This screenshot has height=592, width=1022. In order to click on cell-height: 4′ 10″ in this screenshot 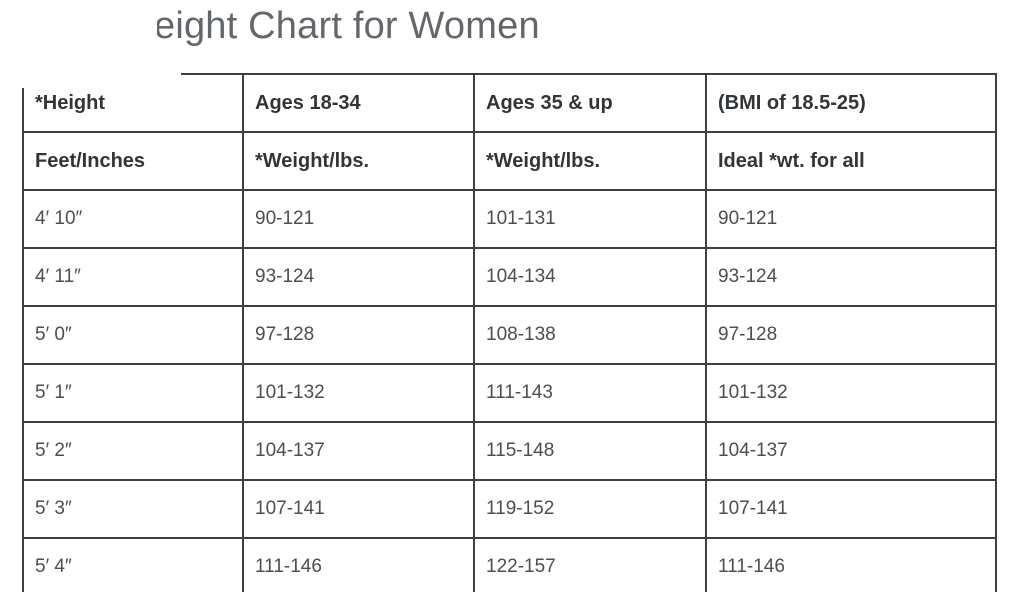, I will do `click(133, 219)`.